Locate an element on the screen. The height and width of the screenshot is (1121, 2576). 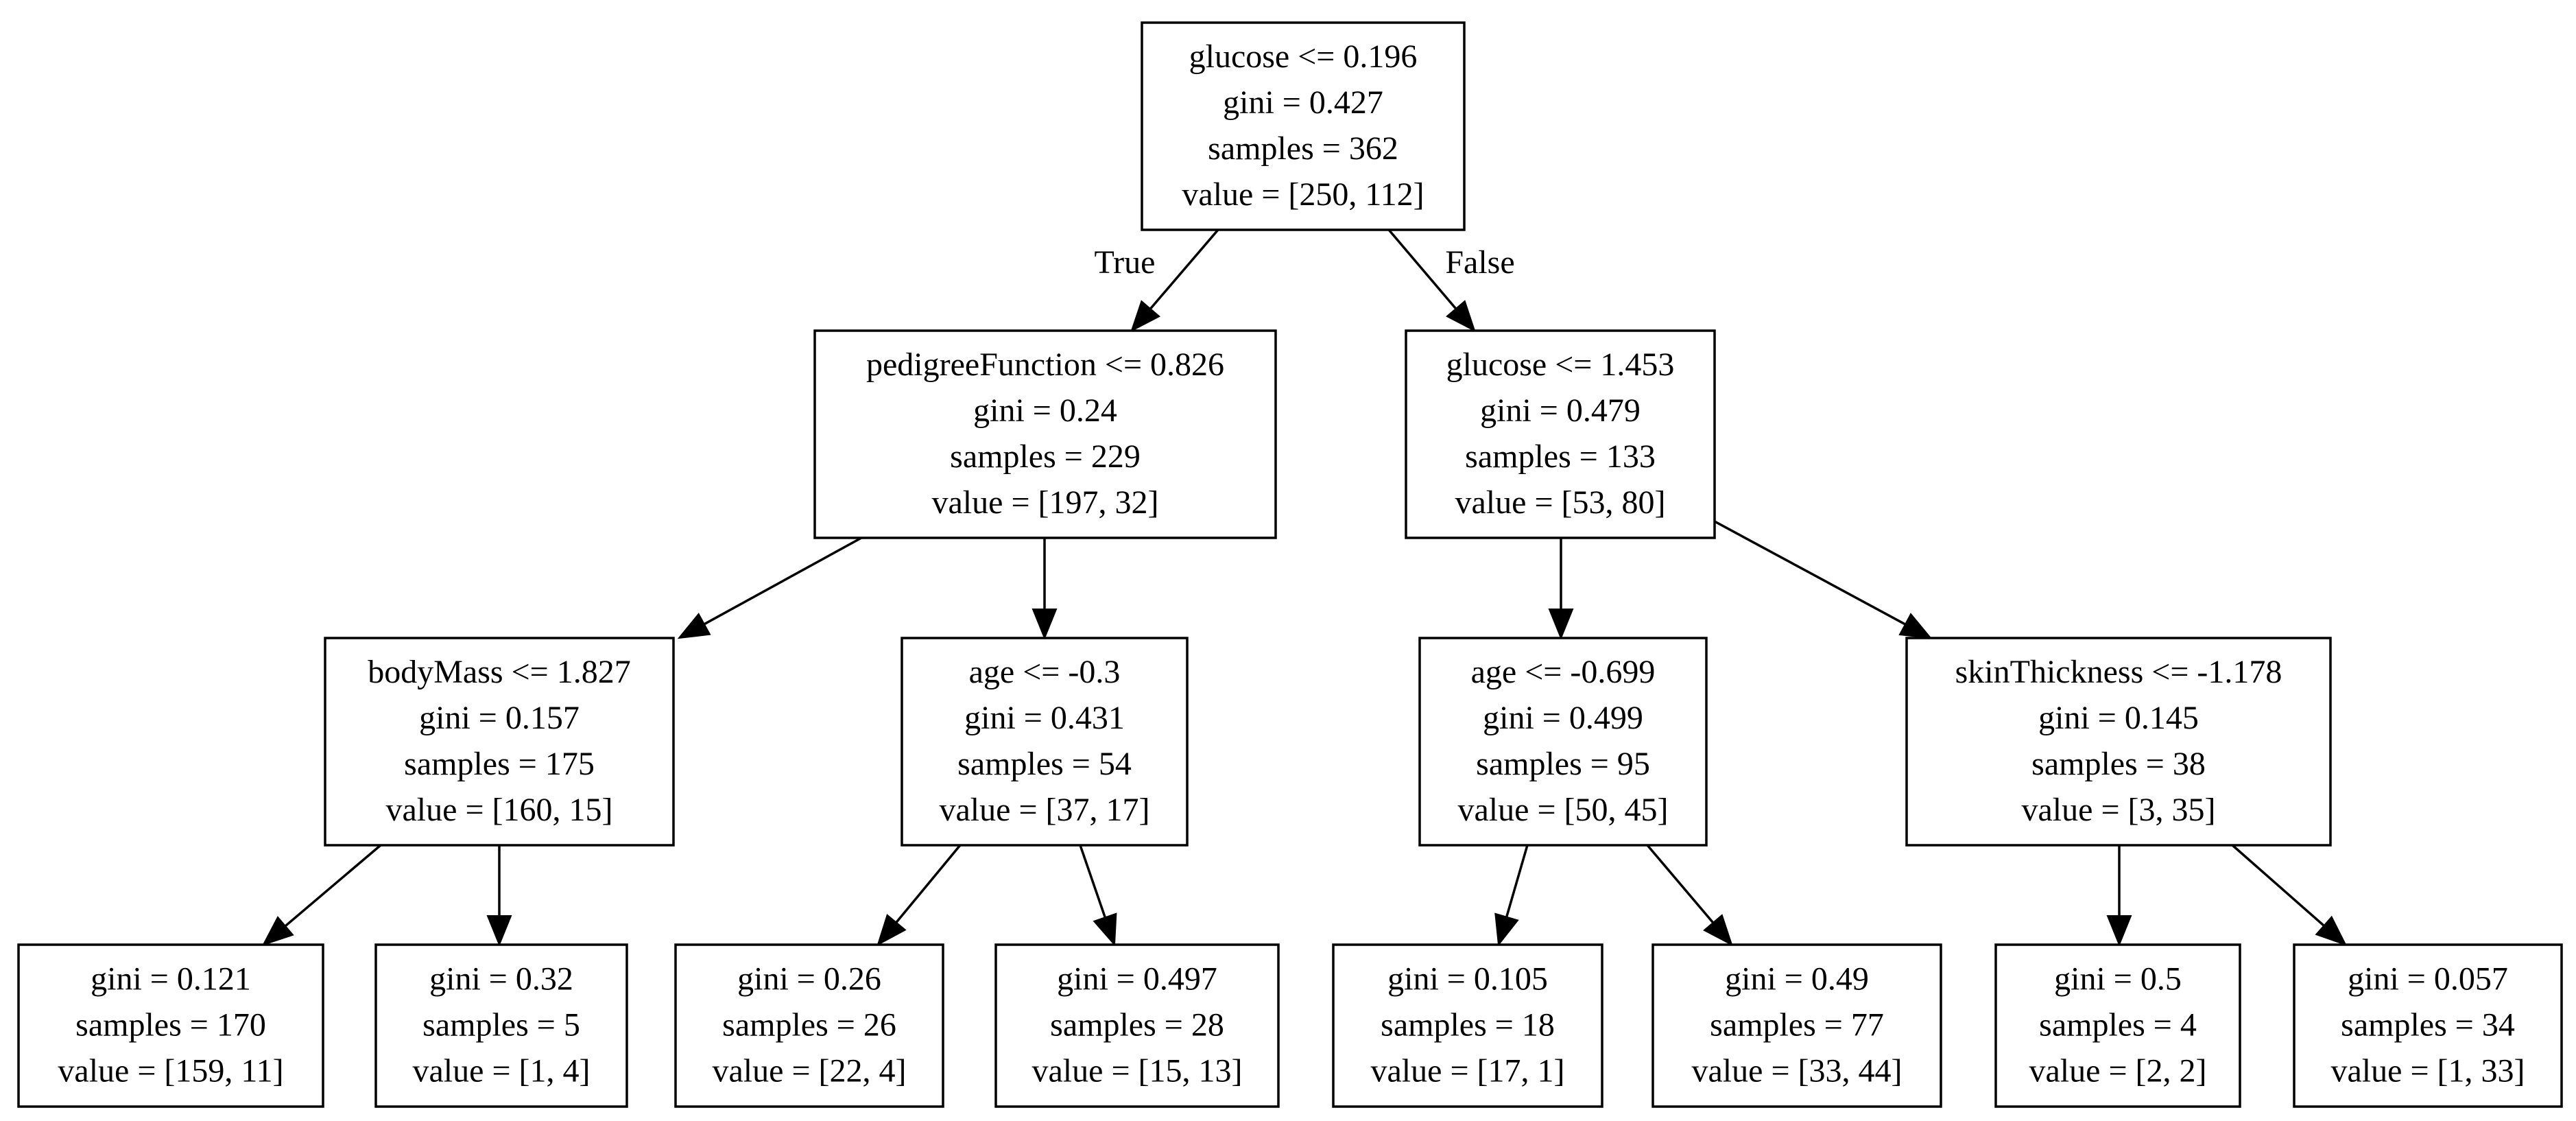
node-split-condition-text: age <= -0.3 is located at coordinates (1045, 672).